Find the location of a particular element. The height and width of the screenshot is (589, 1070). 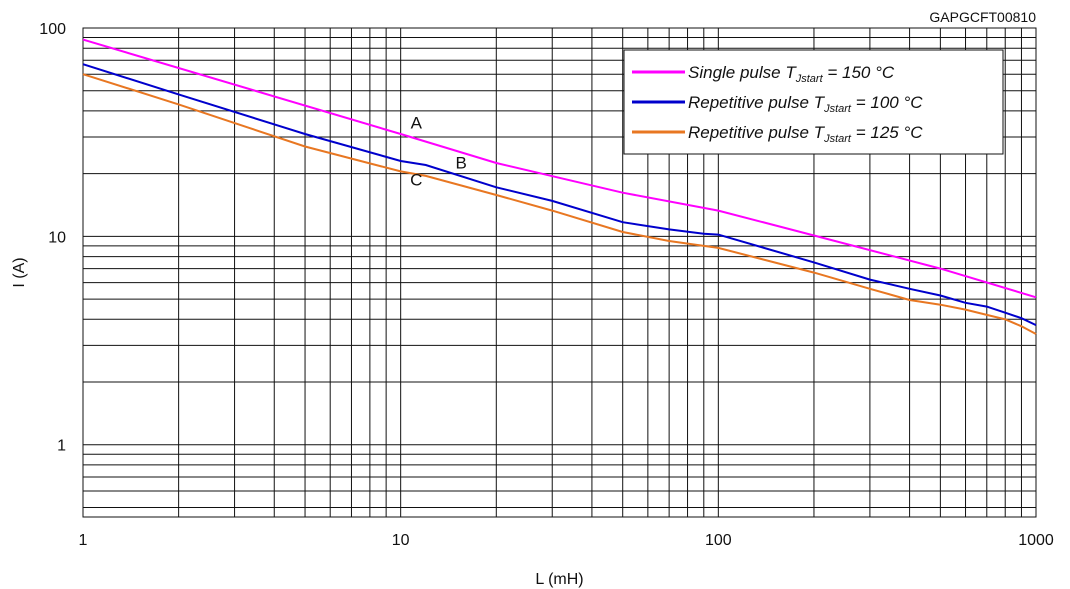

legend-label-1: Single pulse TJstart = 150 °C is located at coordinates (791, 74).